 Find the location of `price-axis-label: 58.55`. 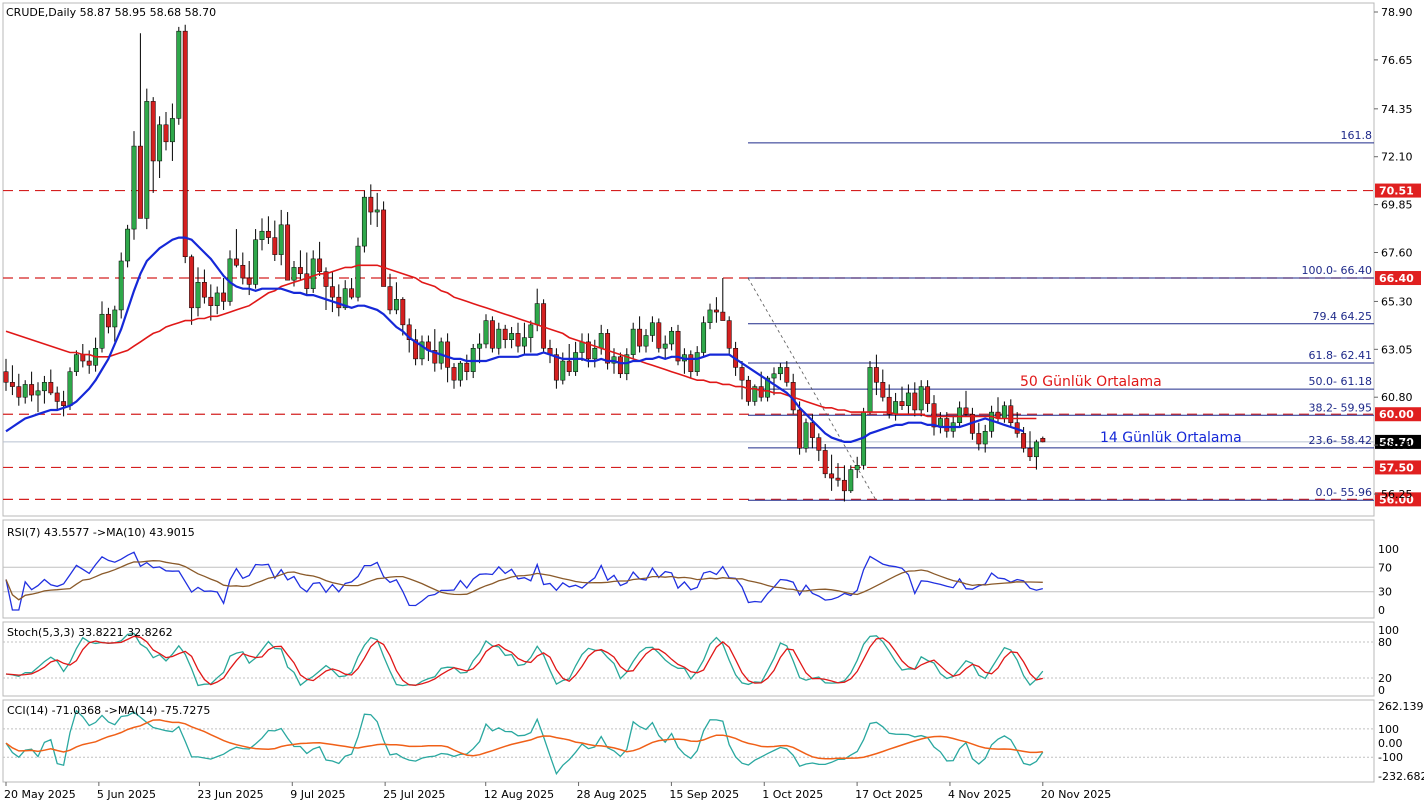

price-axis-label: 58.55 is located at coordinates (1397, 445).